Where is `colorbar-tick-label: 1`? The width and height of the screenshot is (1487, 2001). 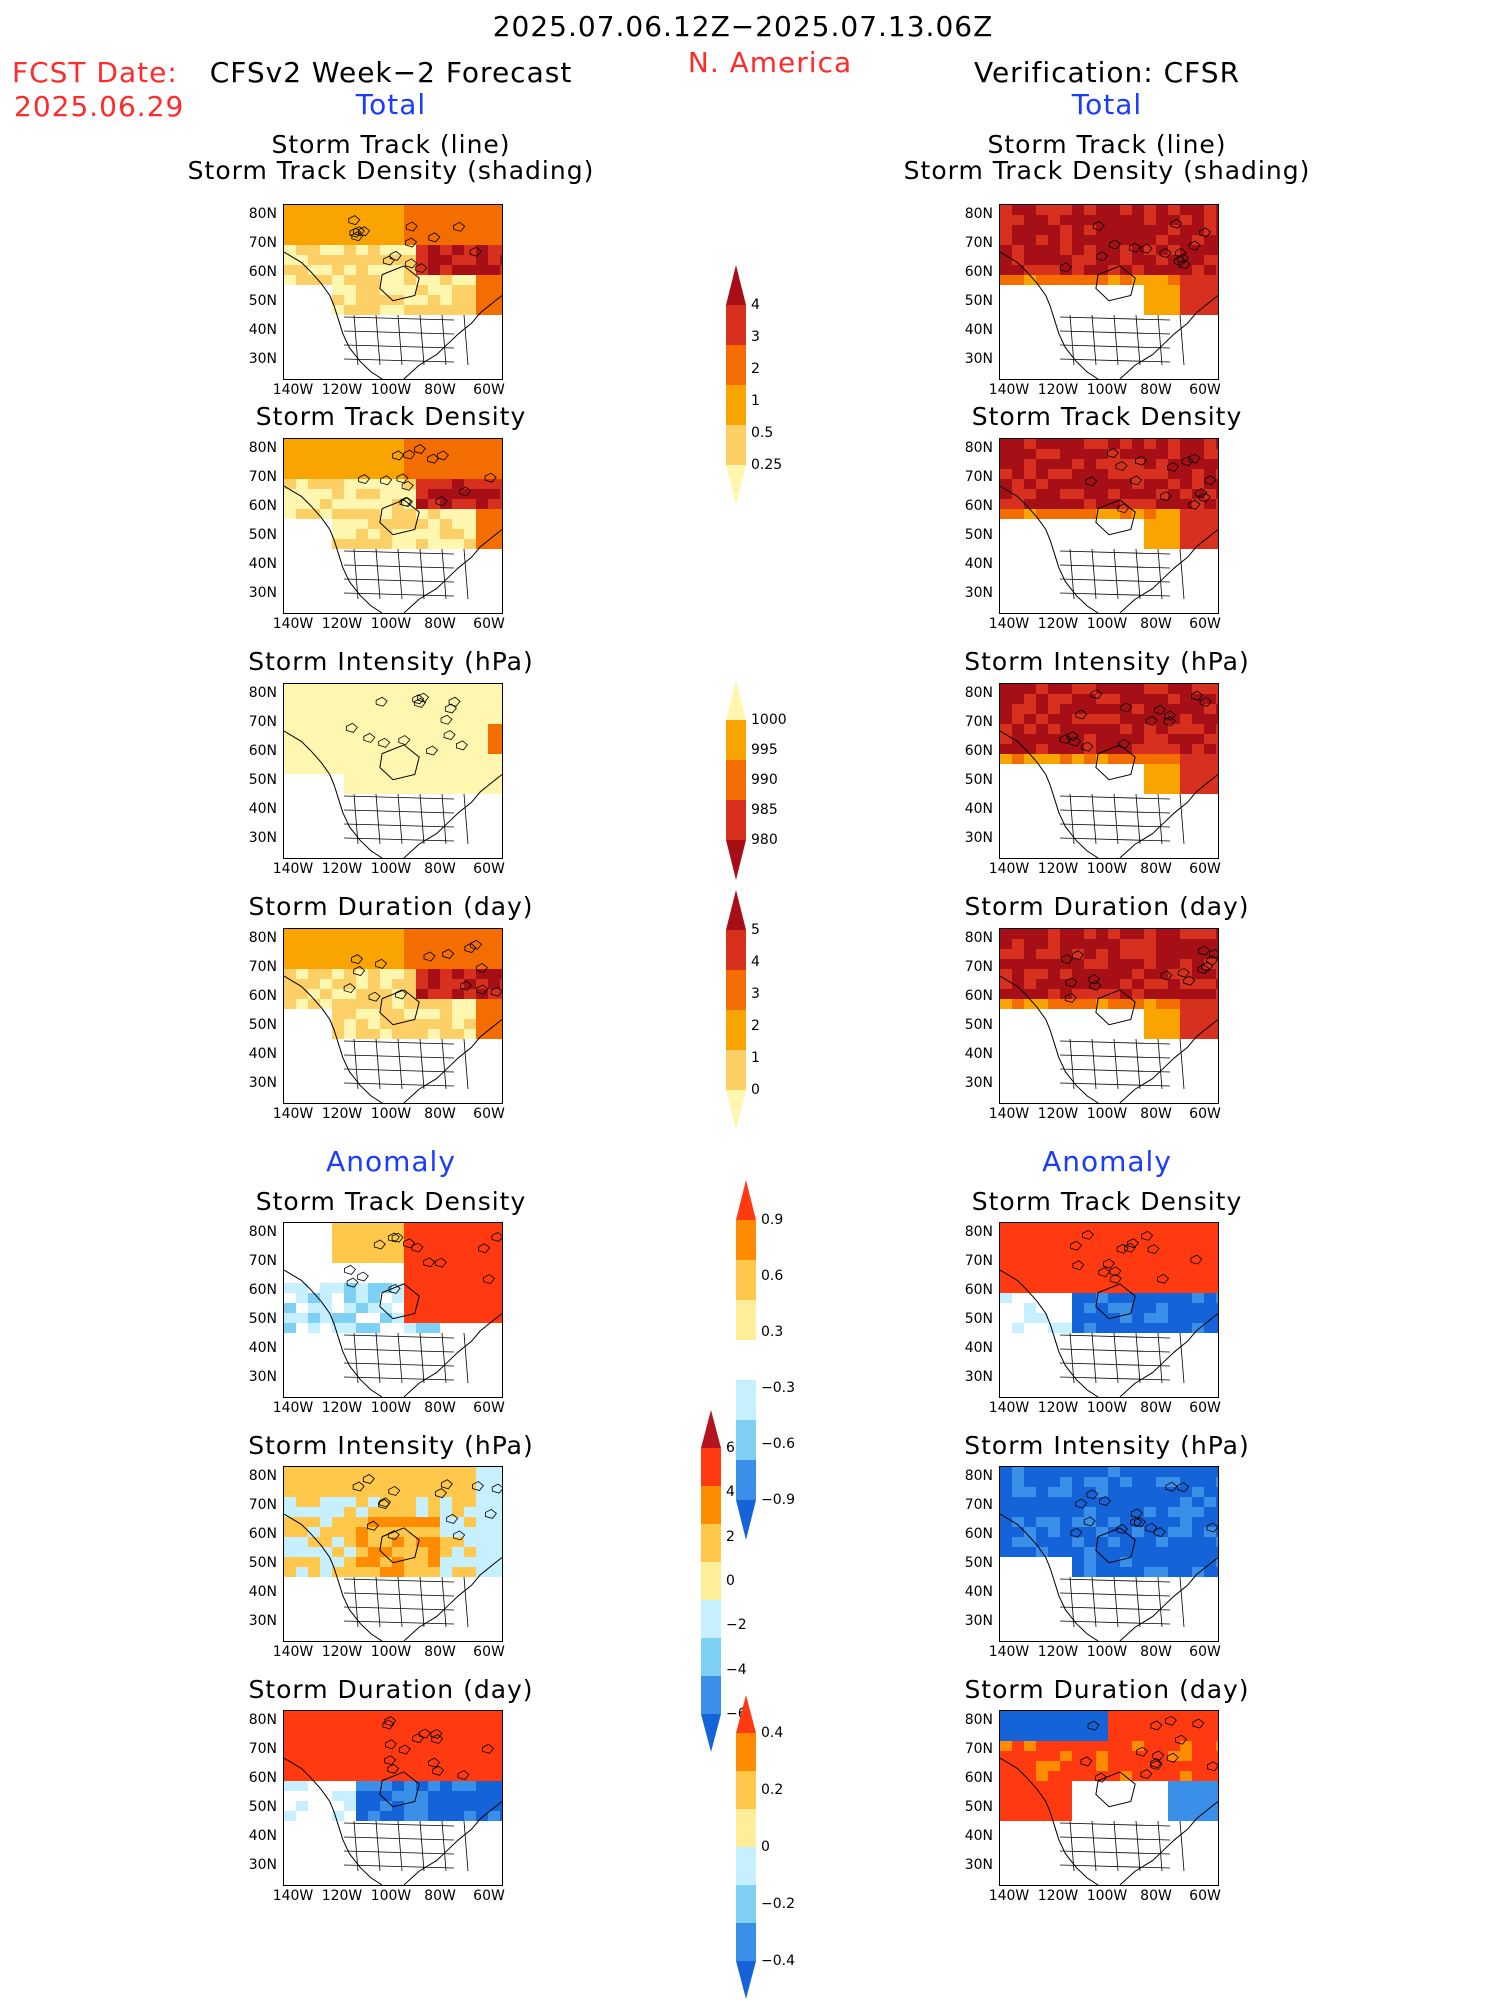
colorbar-tick-label: 1 is located at coordinates (755, 401).